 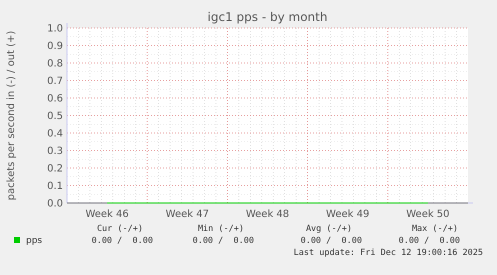 What do you see at coordinates (268, 214) in the screenshot?
I see `x-tick-label: Week 48` at bounding box center [268, 214].